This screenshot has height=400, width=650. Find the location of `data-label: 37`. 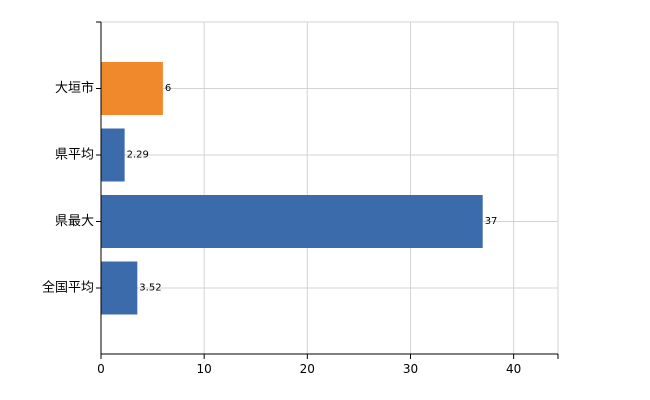

data-label: 37 is located at coordinates (491, 221).